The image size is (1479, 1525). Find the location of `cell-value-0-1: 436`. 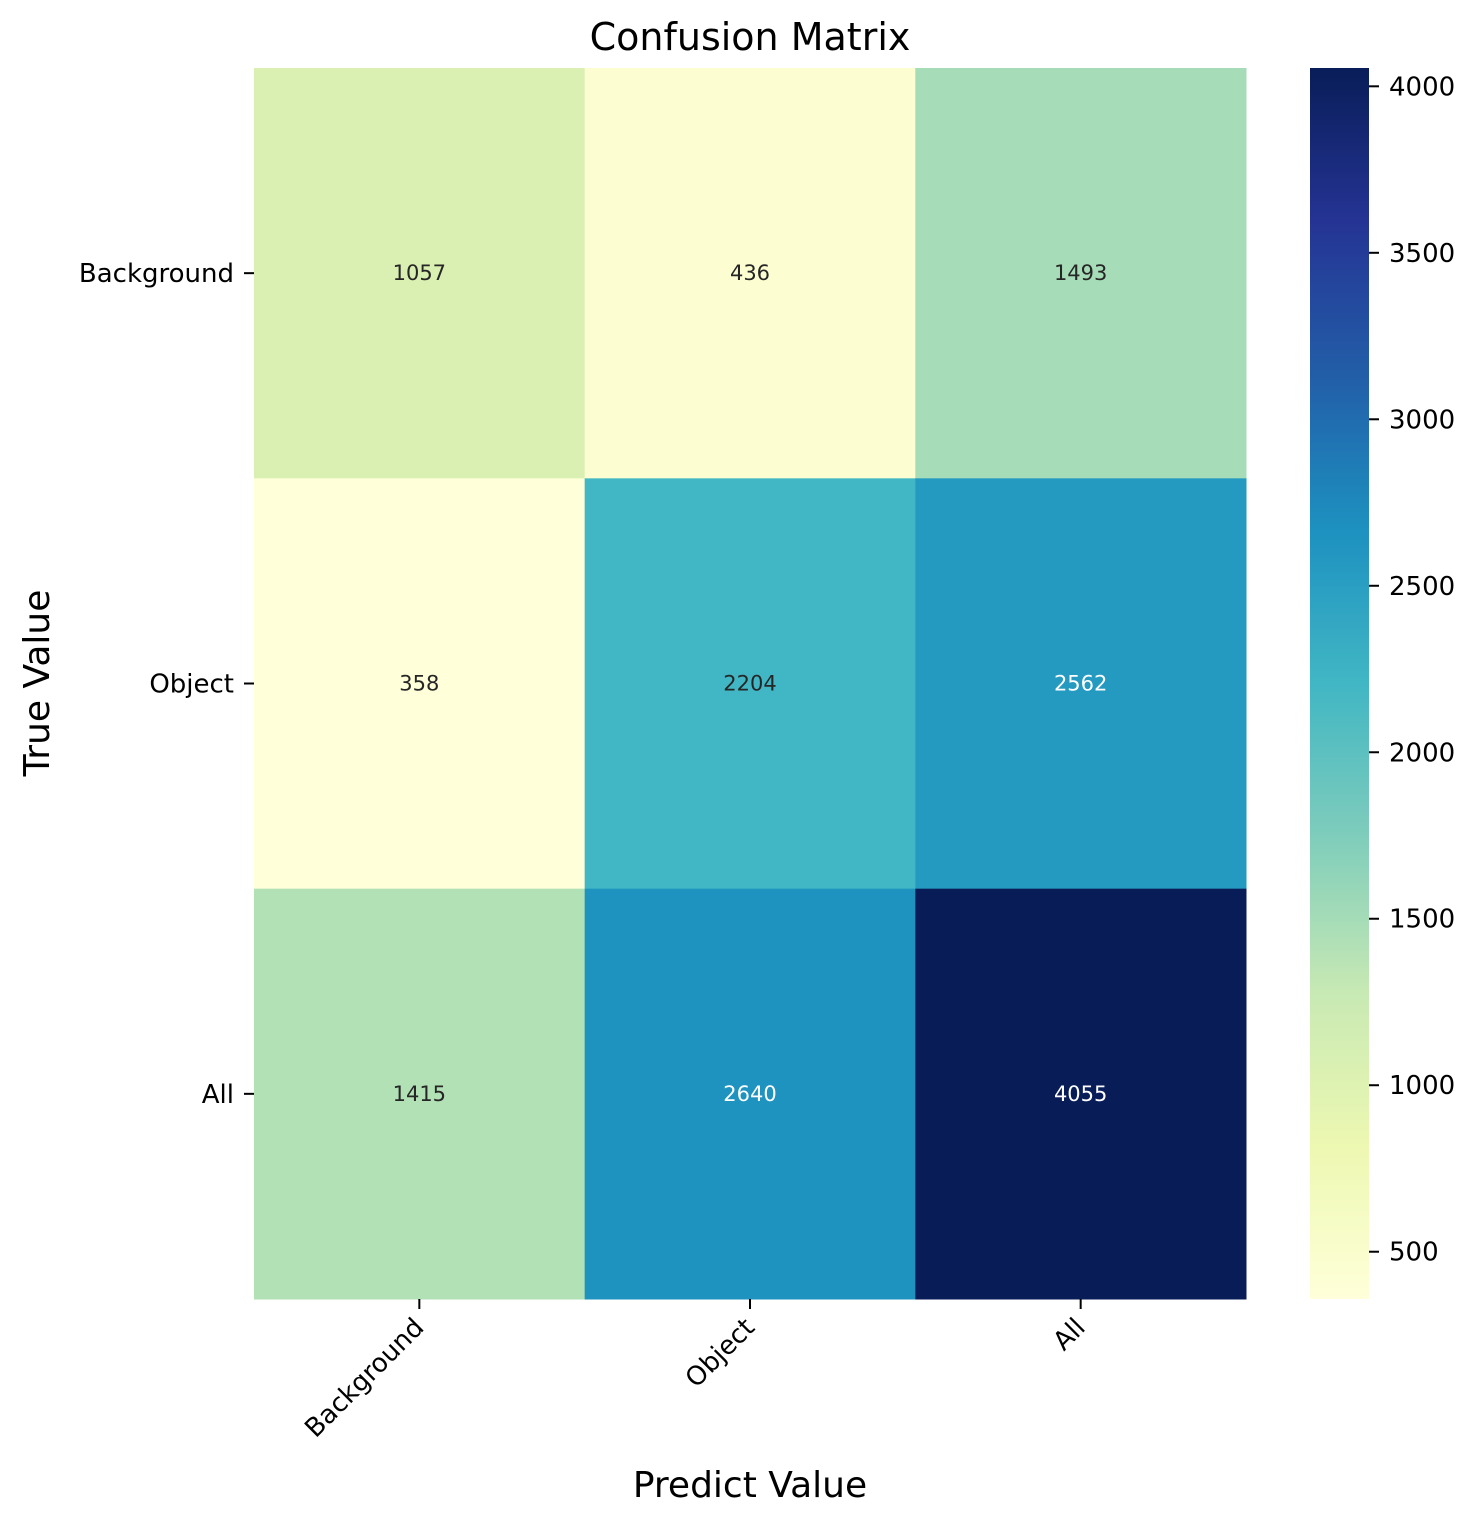

cell-value-0-1: 436 is located at coordinates (750, 273).